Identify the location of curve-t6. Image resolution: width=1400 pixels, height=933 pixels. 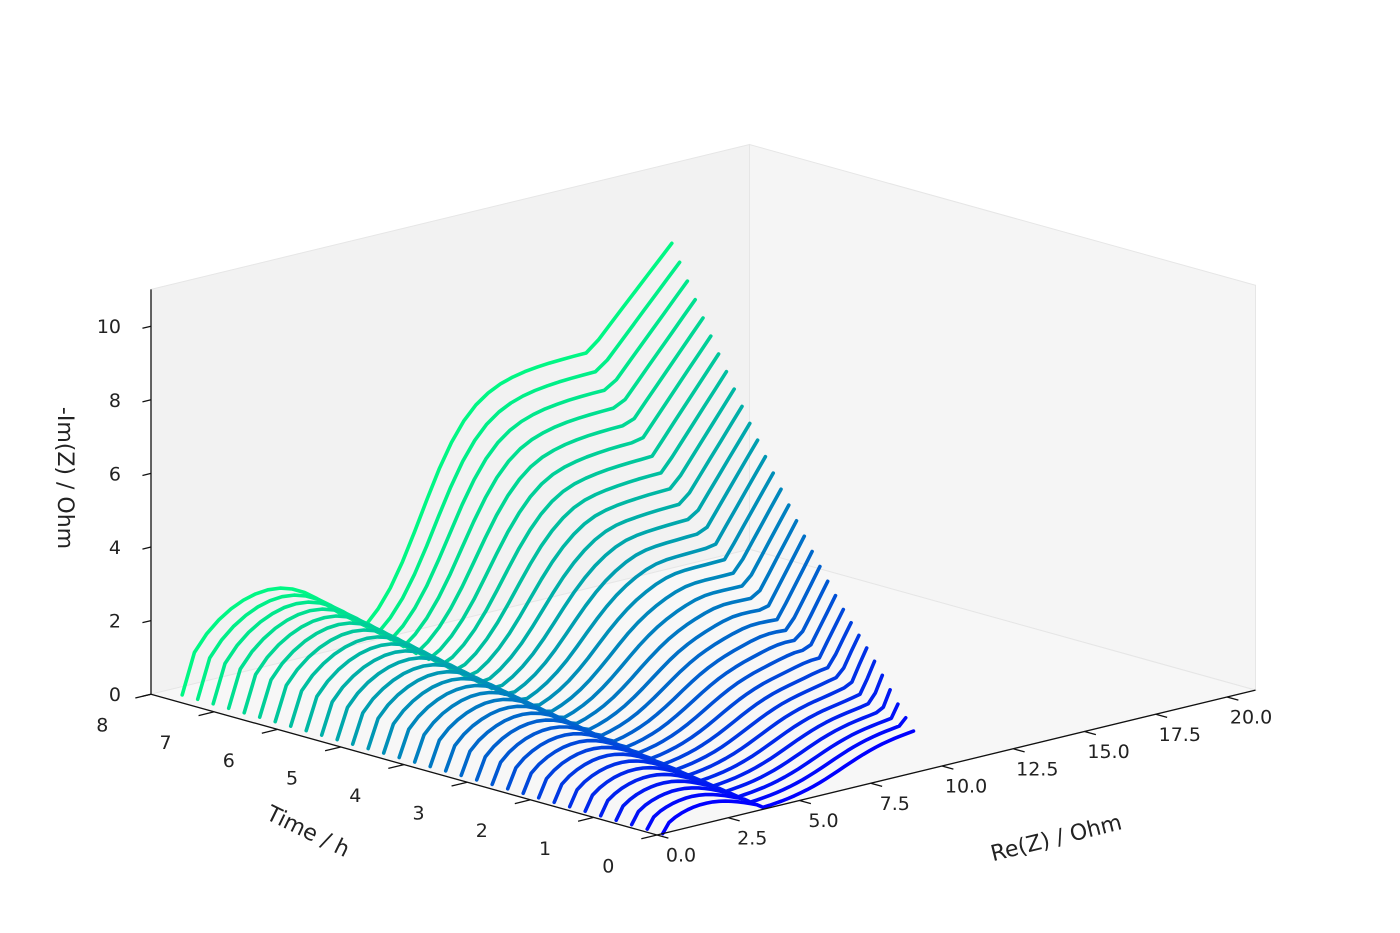
(508, 548).